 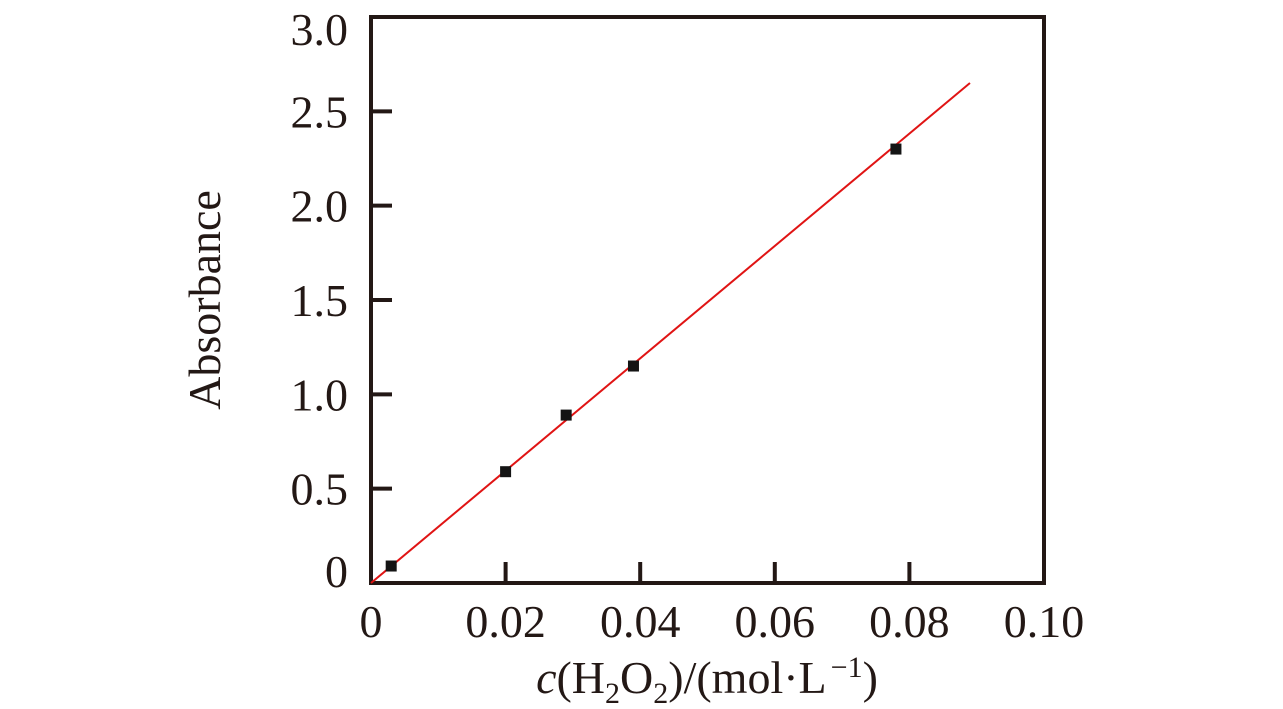 What do you see at coordinates (371, 621) in the screenshot?
I see `x-tick-label: 0` at bounding box center [371, 621].